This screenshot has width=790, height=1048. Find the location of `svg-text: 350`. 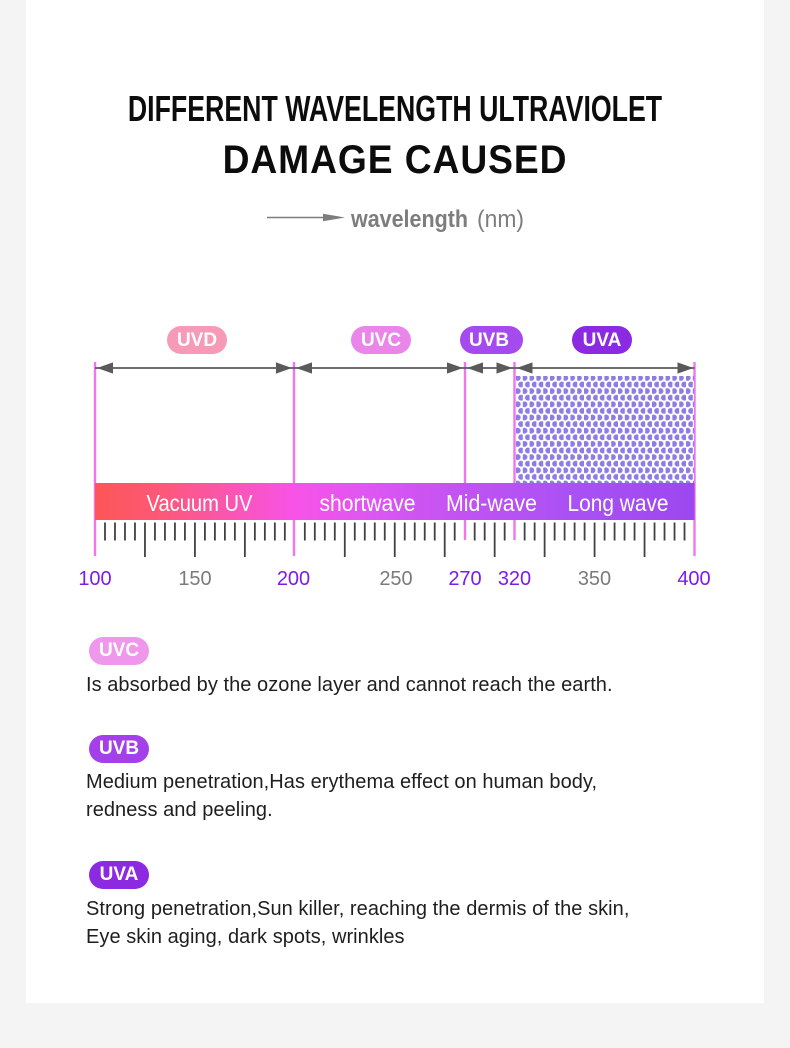

svg-text: 350 is located at coordinates (594, 579).